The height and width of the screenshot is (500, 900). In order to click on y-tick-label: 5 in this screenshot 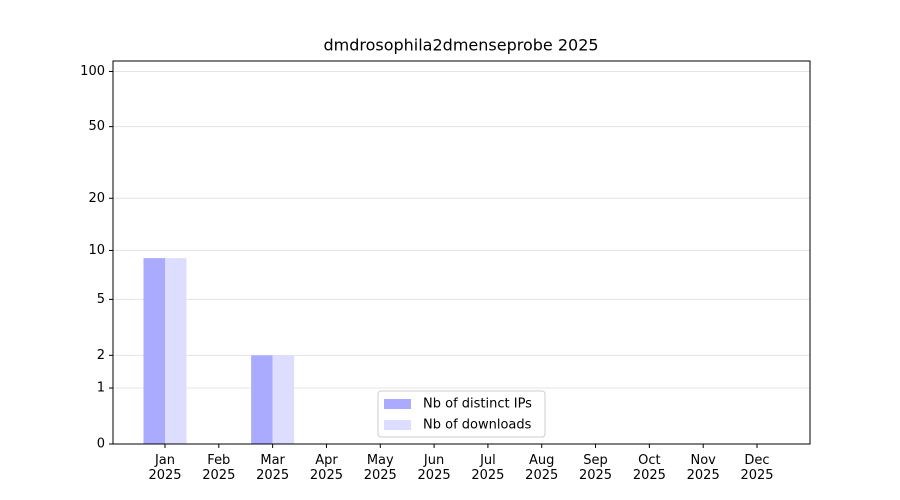, I will do `click(101, 299)`.